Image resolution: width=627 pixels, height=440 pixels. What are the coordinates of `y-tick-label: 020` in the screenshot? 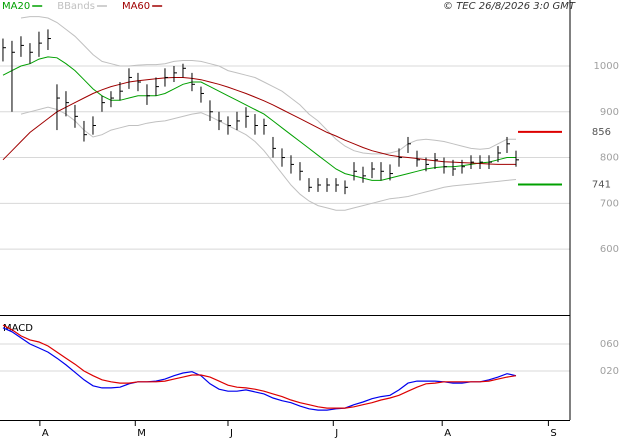 It's located at (609, 371).